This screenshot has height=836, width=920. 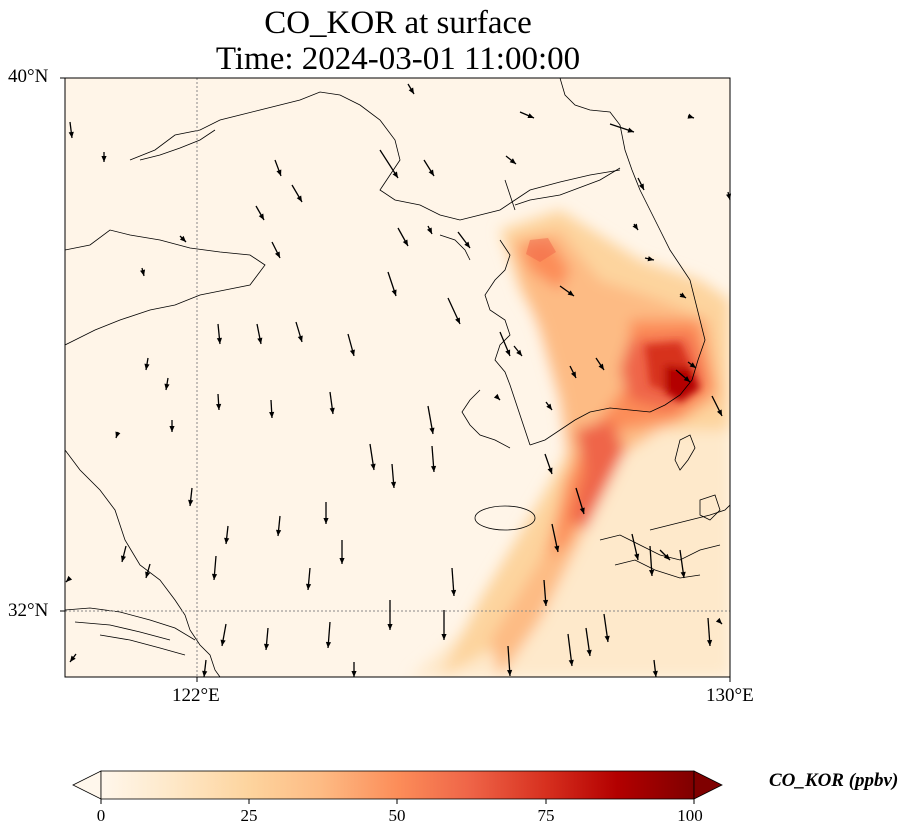 What do you see at coordinates (87, 785) in the screenshot?
I see `colorbar-under-extend` at bounding box center [87, 785].